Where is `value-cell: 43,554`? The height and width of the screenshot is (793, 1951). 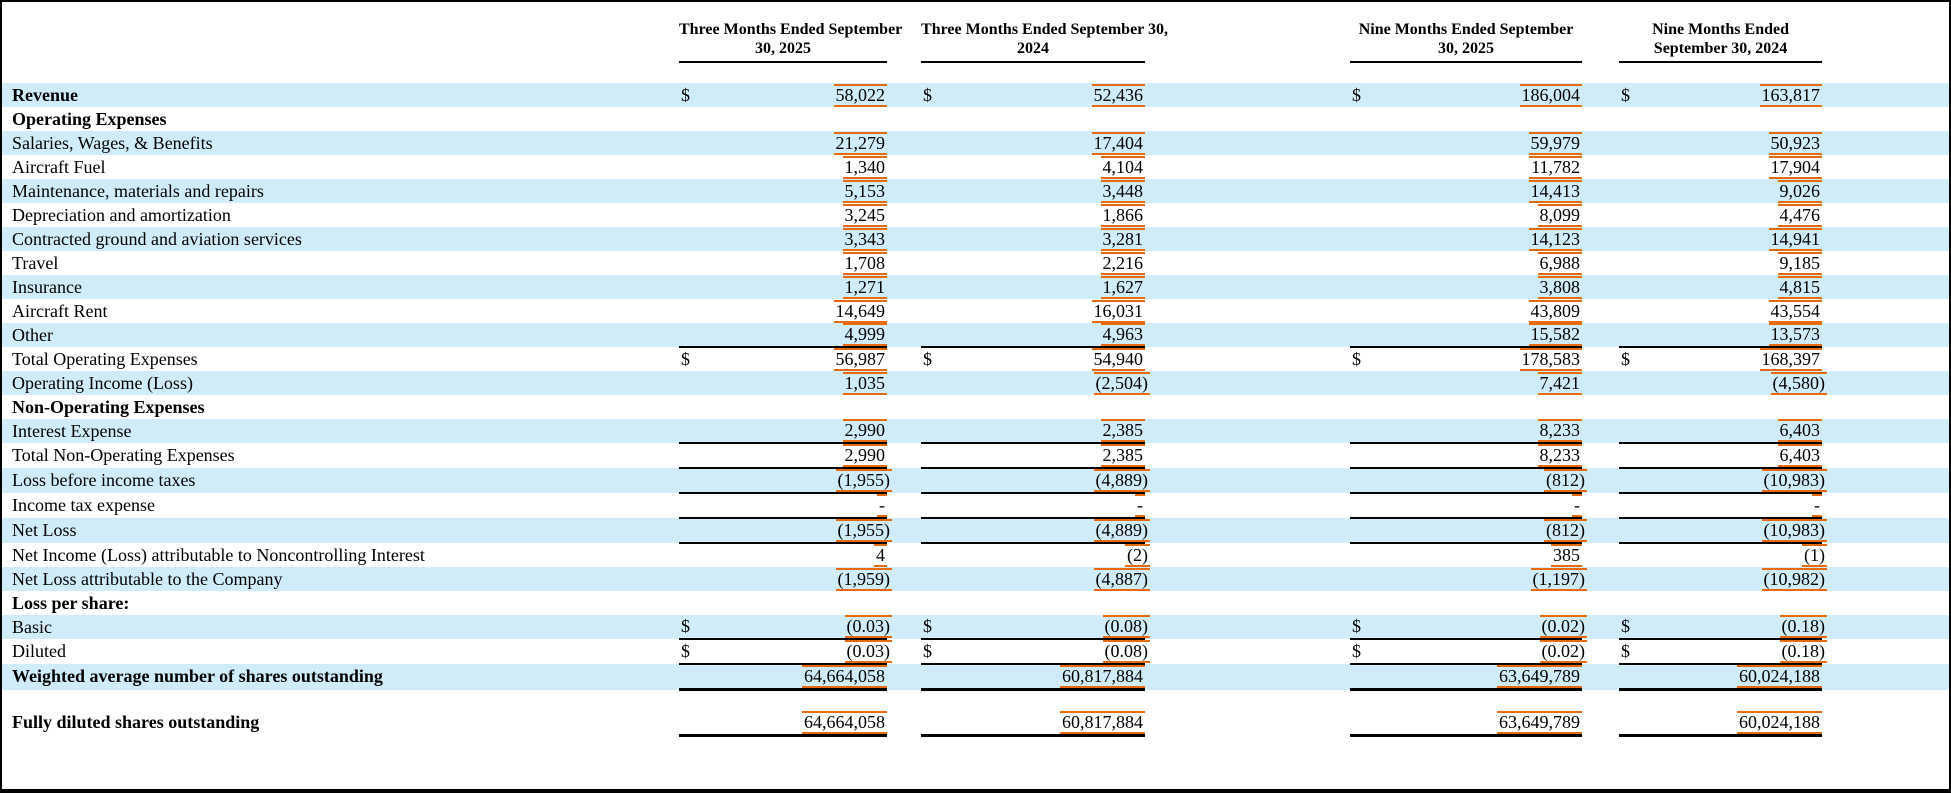
value-cell: 43,554 is located at coordinates (1743, 311).